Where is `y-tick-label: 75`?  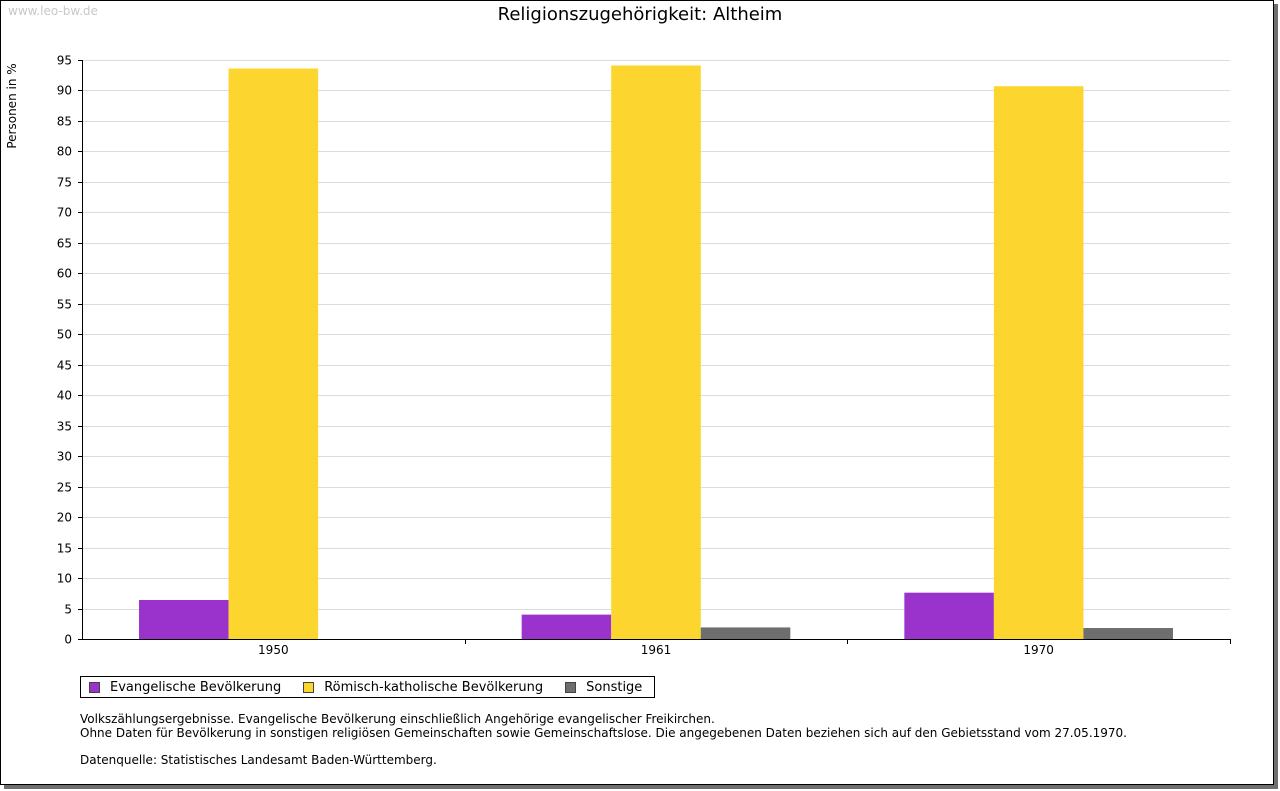 y-tick-label: 75 is located at coordinates (64, 183).